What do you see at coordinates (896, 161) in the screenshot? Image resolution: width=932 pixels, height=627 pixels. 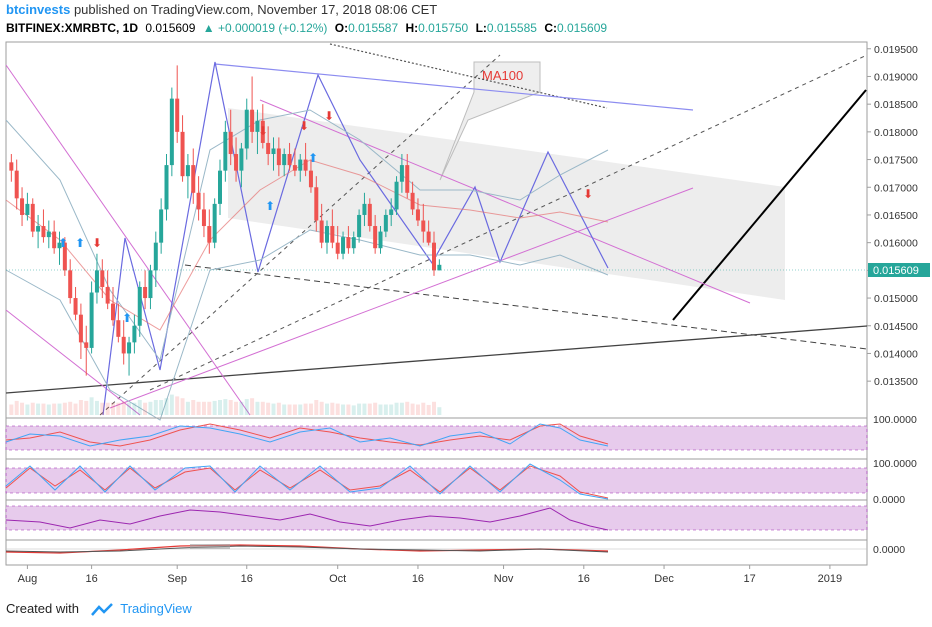 I see `price-tick-label: 0.017500` at bounding box center [896, 161].